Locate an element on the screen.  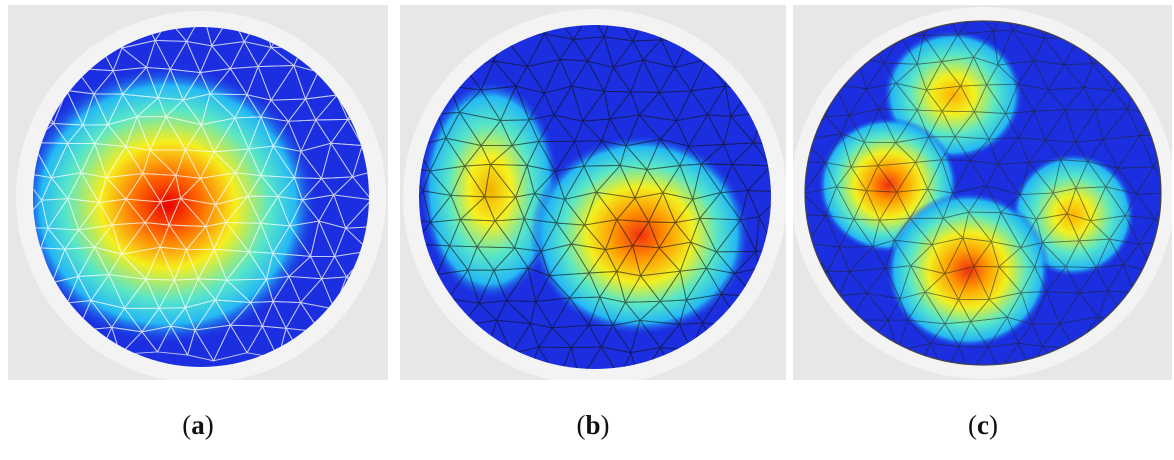
caption-b: (b) is located at coordinates (593, 425).